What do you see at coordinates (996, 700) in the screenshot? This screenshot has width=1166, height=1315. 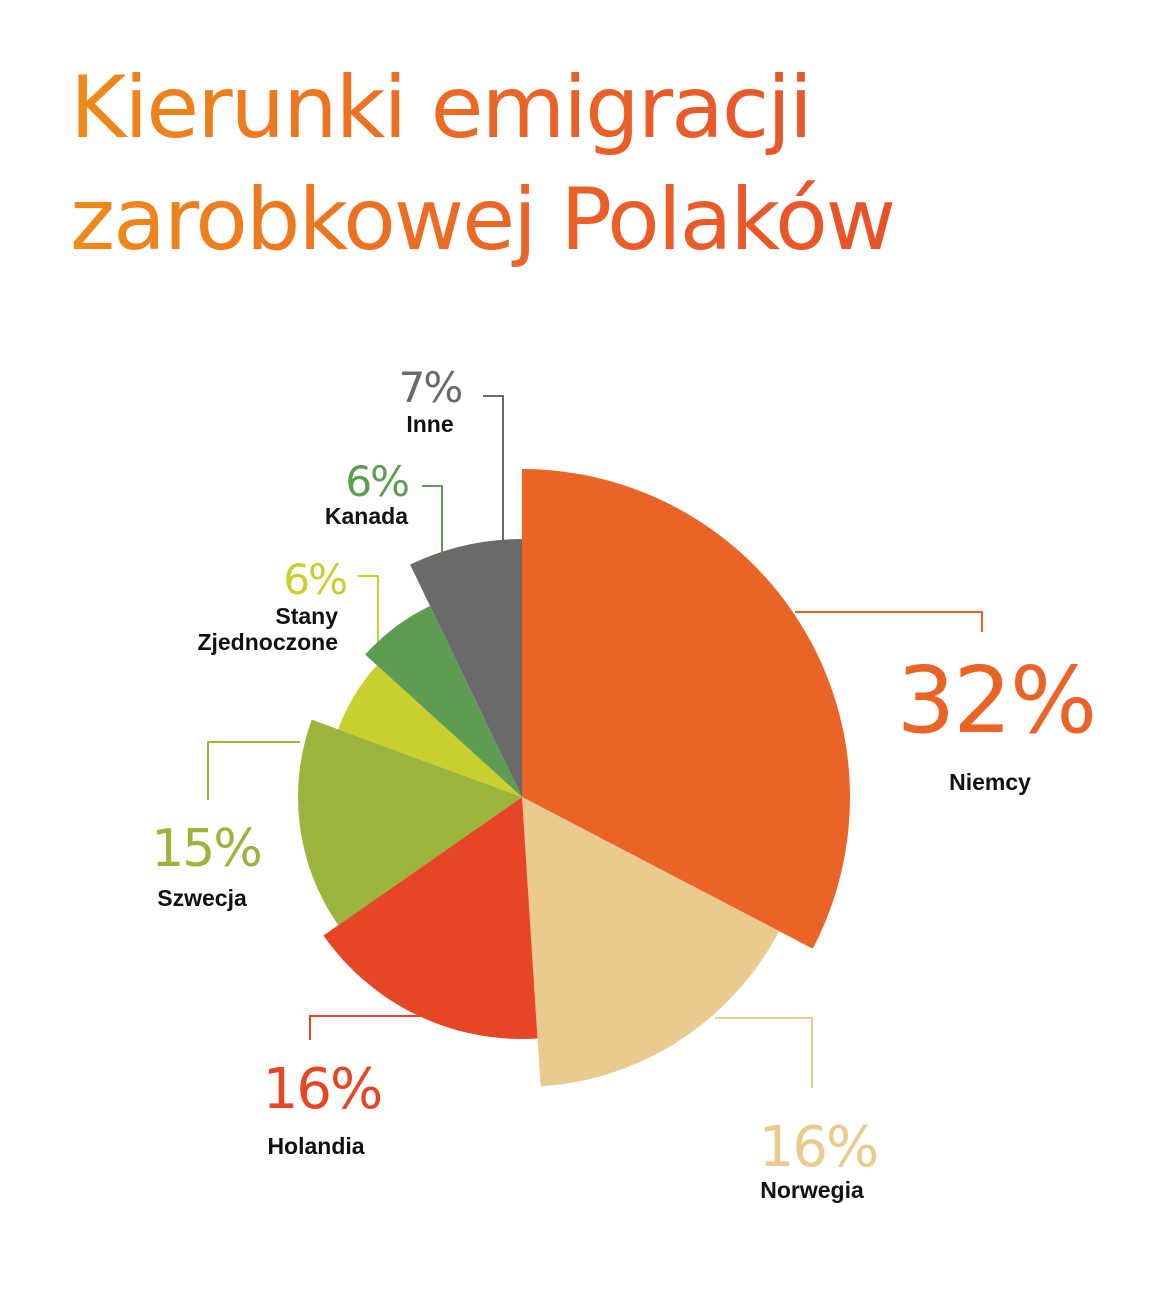 I see `value-label-niemcy: 32%` at bounding box center [996, 700].